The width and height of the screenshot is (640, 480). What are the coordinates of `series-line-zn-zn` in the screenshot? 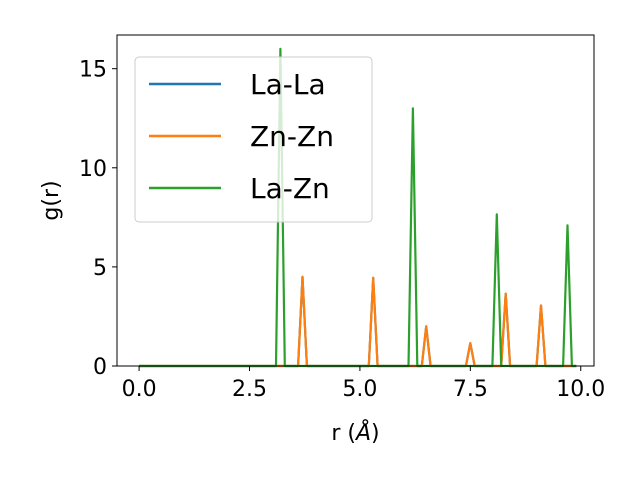 It's located at (358, 321).